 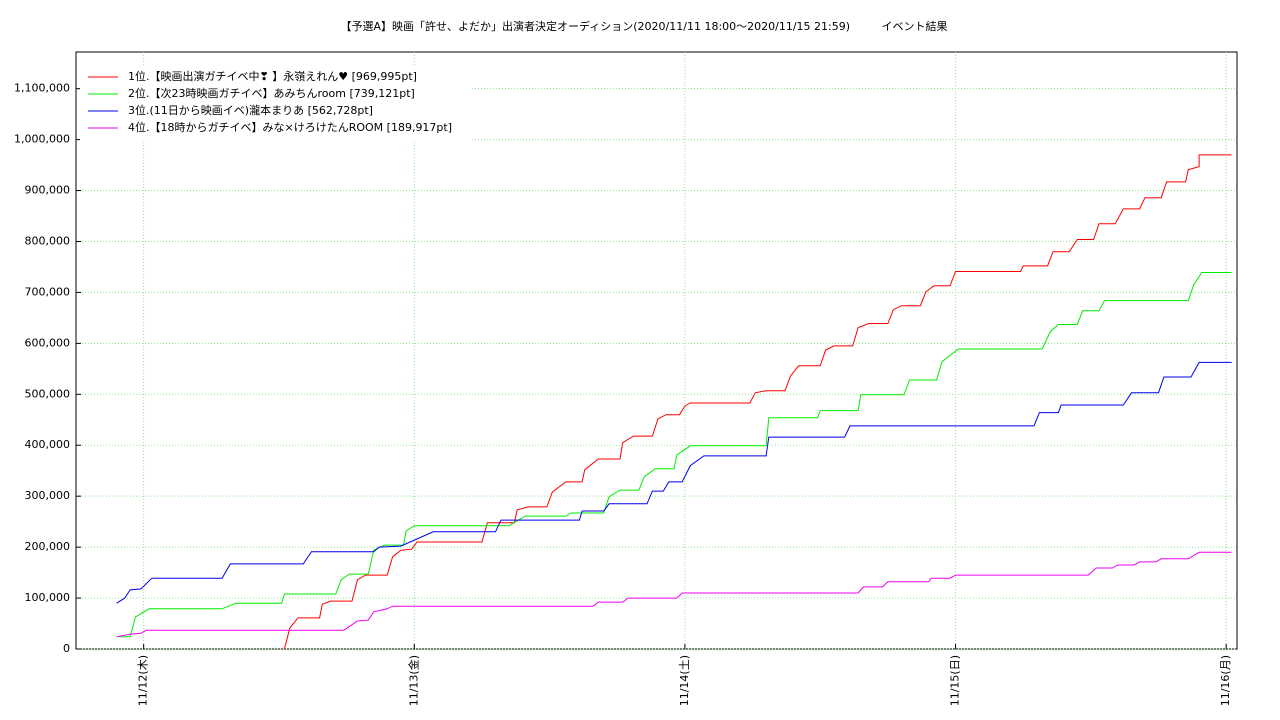 I want to click on legend-label: 1位.【映画出演ガチイベ中❣ 】永嶺えれん♥ [969,995pt], so click(x=272, y=76).